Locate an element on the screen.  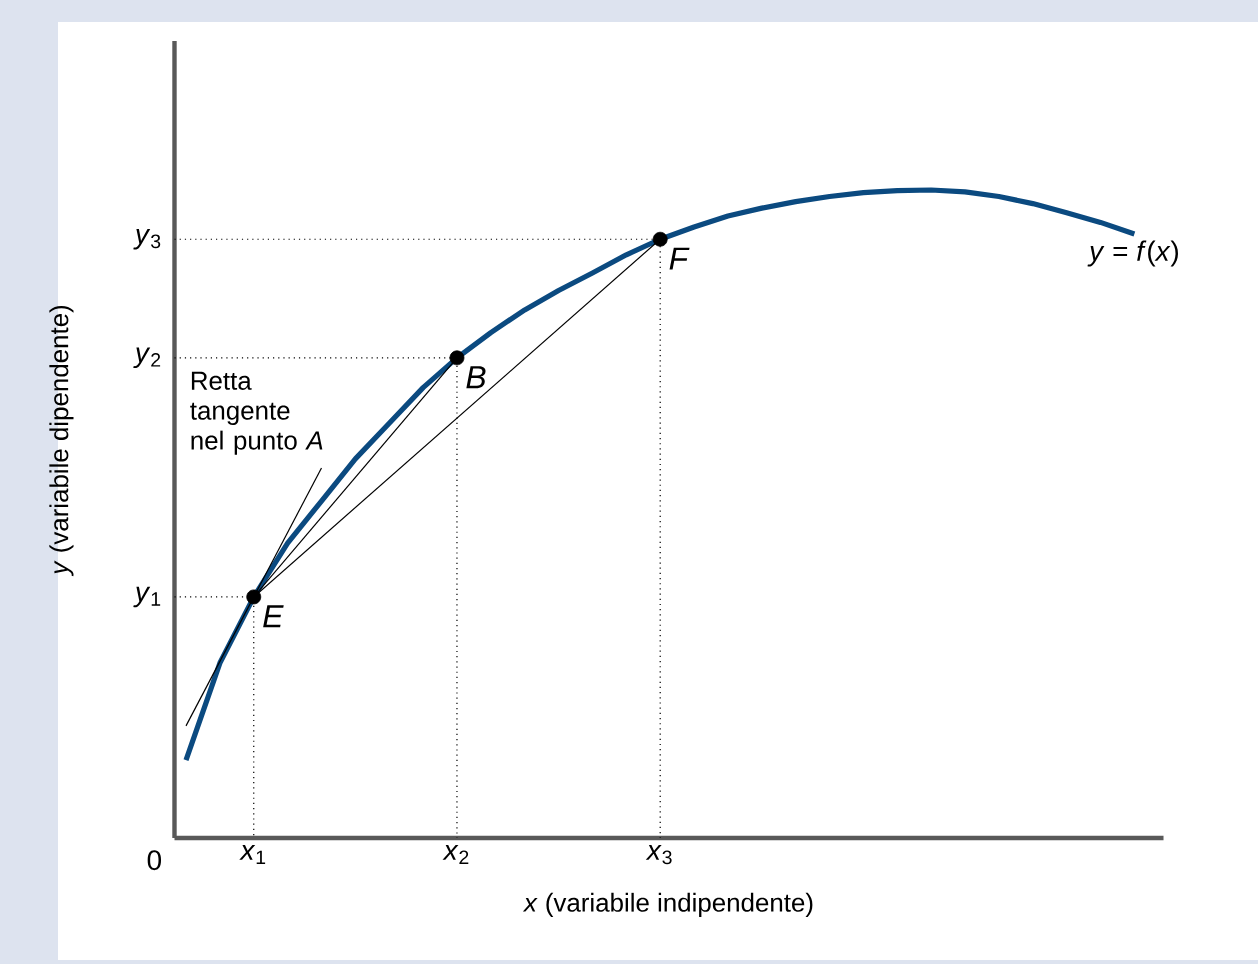
text: y$_{2}$ is located at coordinates (147, 358).